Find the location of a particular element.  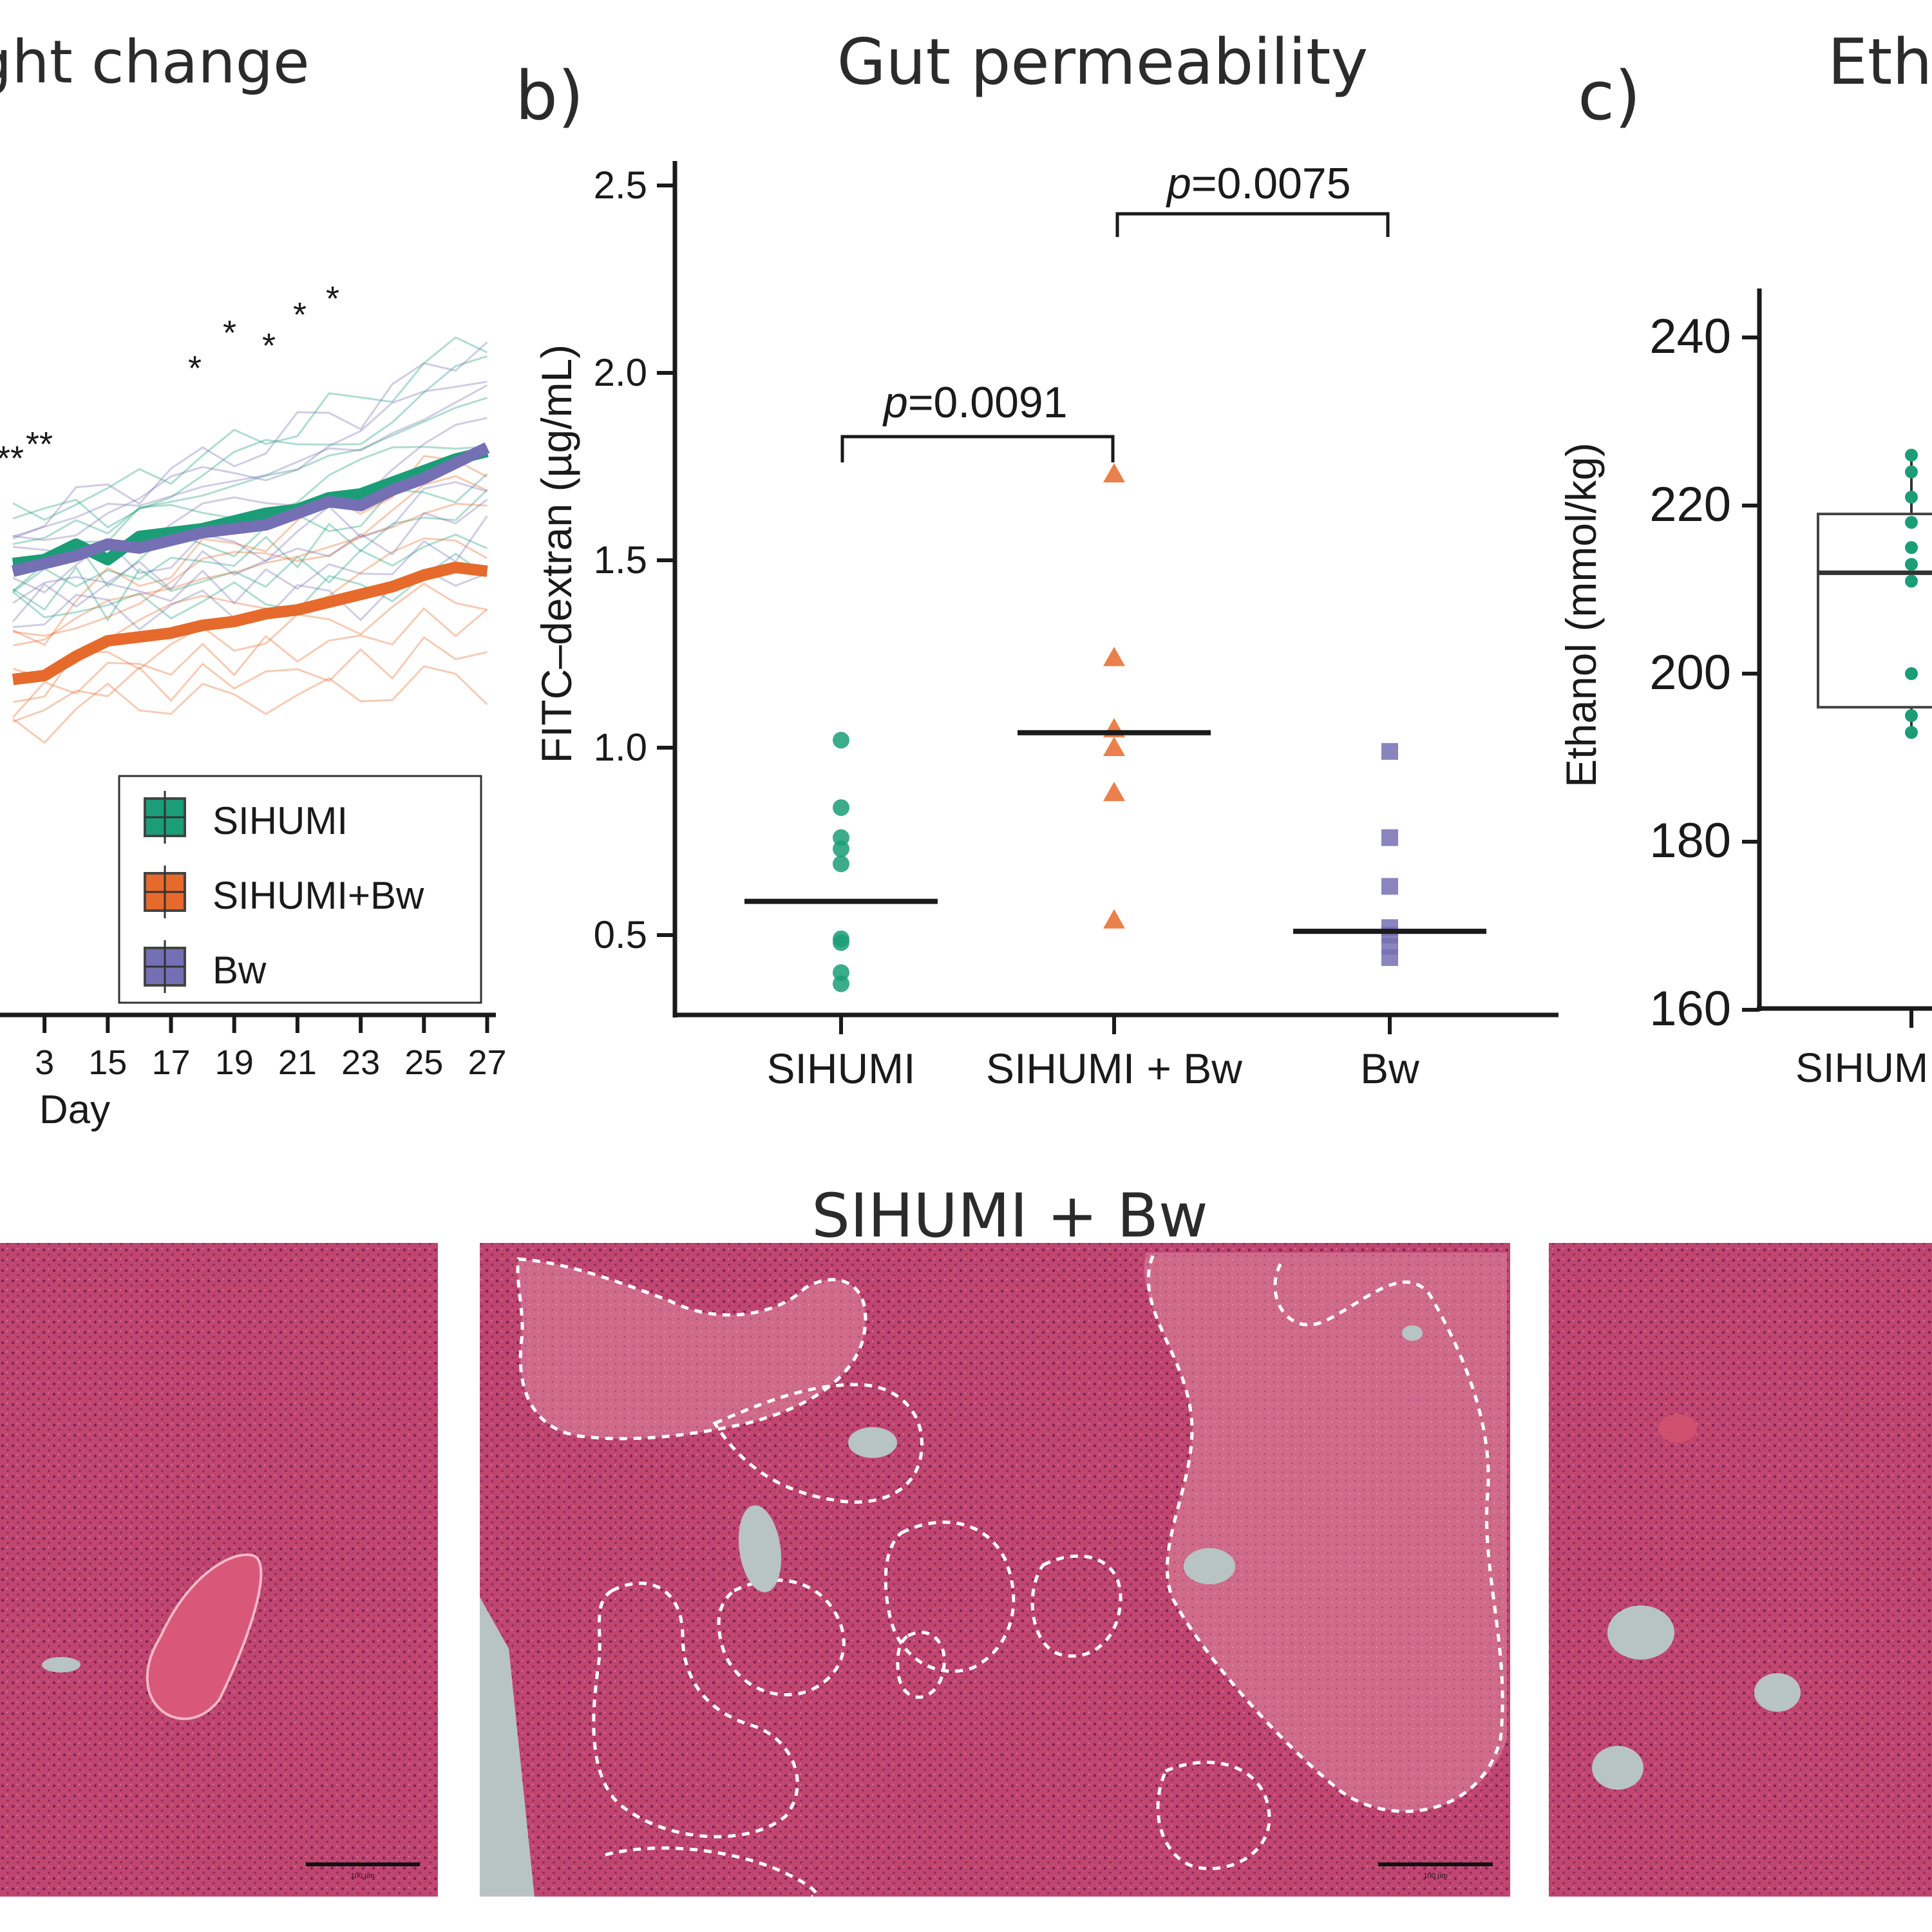

histology-image-left: 100 µm is located at coordinates (219, 1570).